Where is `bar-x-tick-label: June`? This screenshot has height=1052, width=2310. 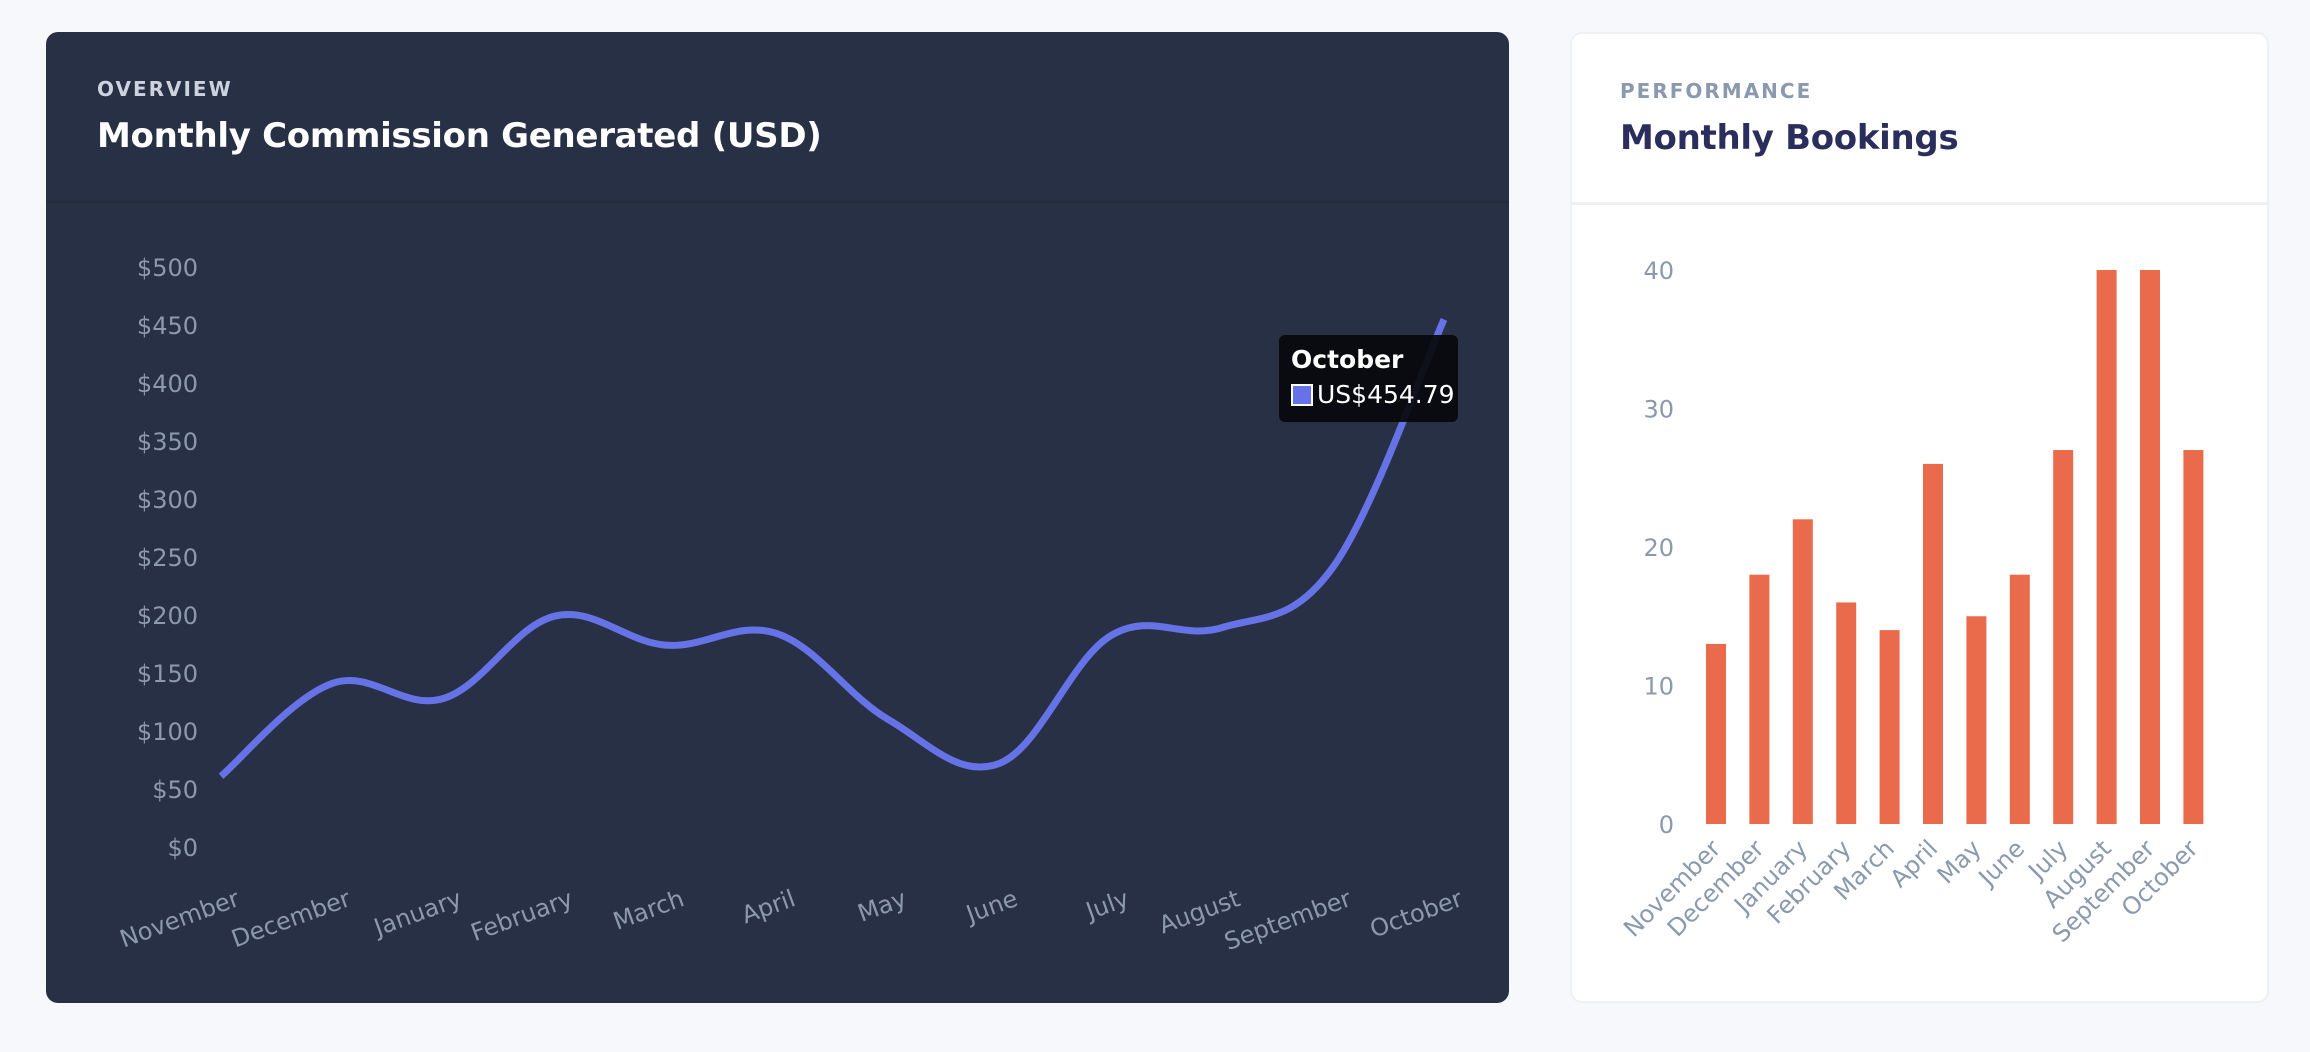
bar-x-tick-label: June is located at coordinates (2001, 863).